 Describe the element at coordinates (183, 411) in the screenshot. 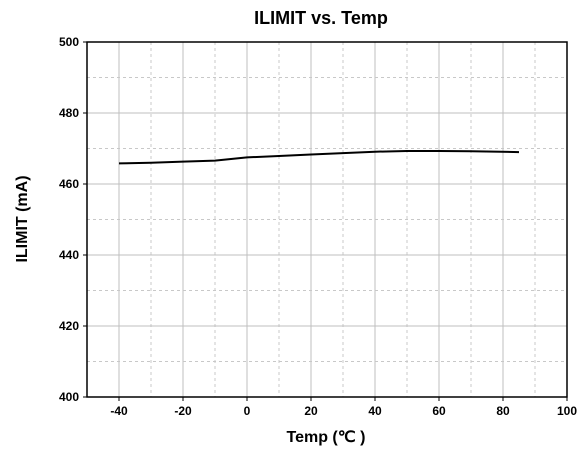

I see `x-tick-label: -20` at that location.